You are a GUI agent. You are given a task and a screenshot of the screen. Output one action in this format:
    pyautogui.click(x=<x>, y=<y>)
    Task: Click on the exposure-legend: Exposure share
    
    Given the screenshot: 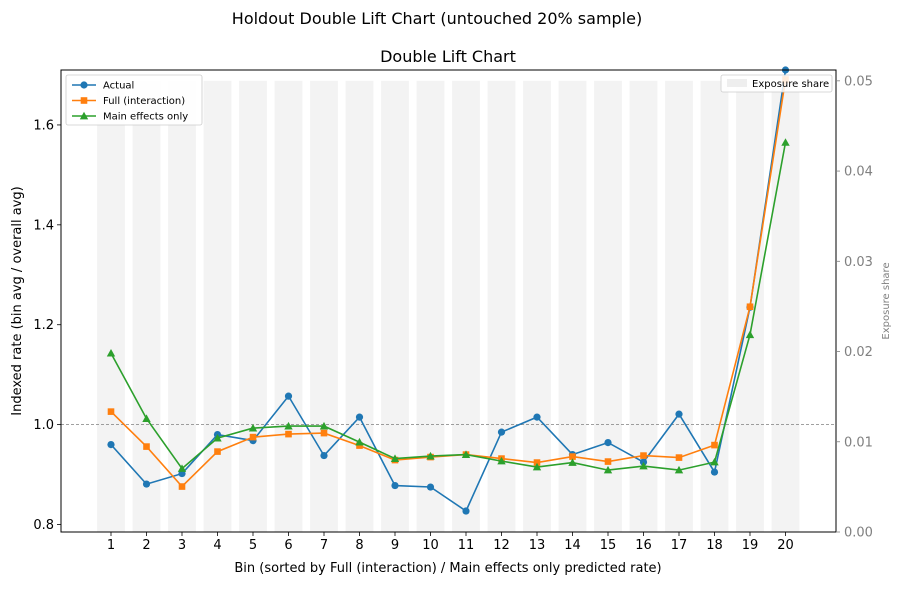 What is the action you would take?
    pyautogui.click(x=776, y=83)
    